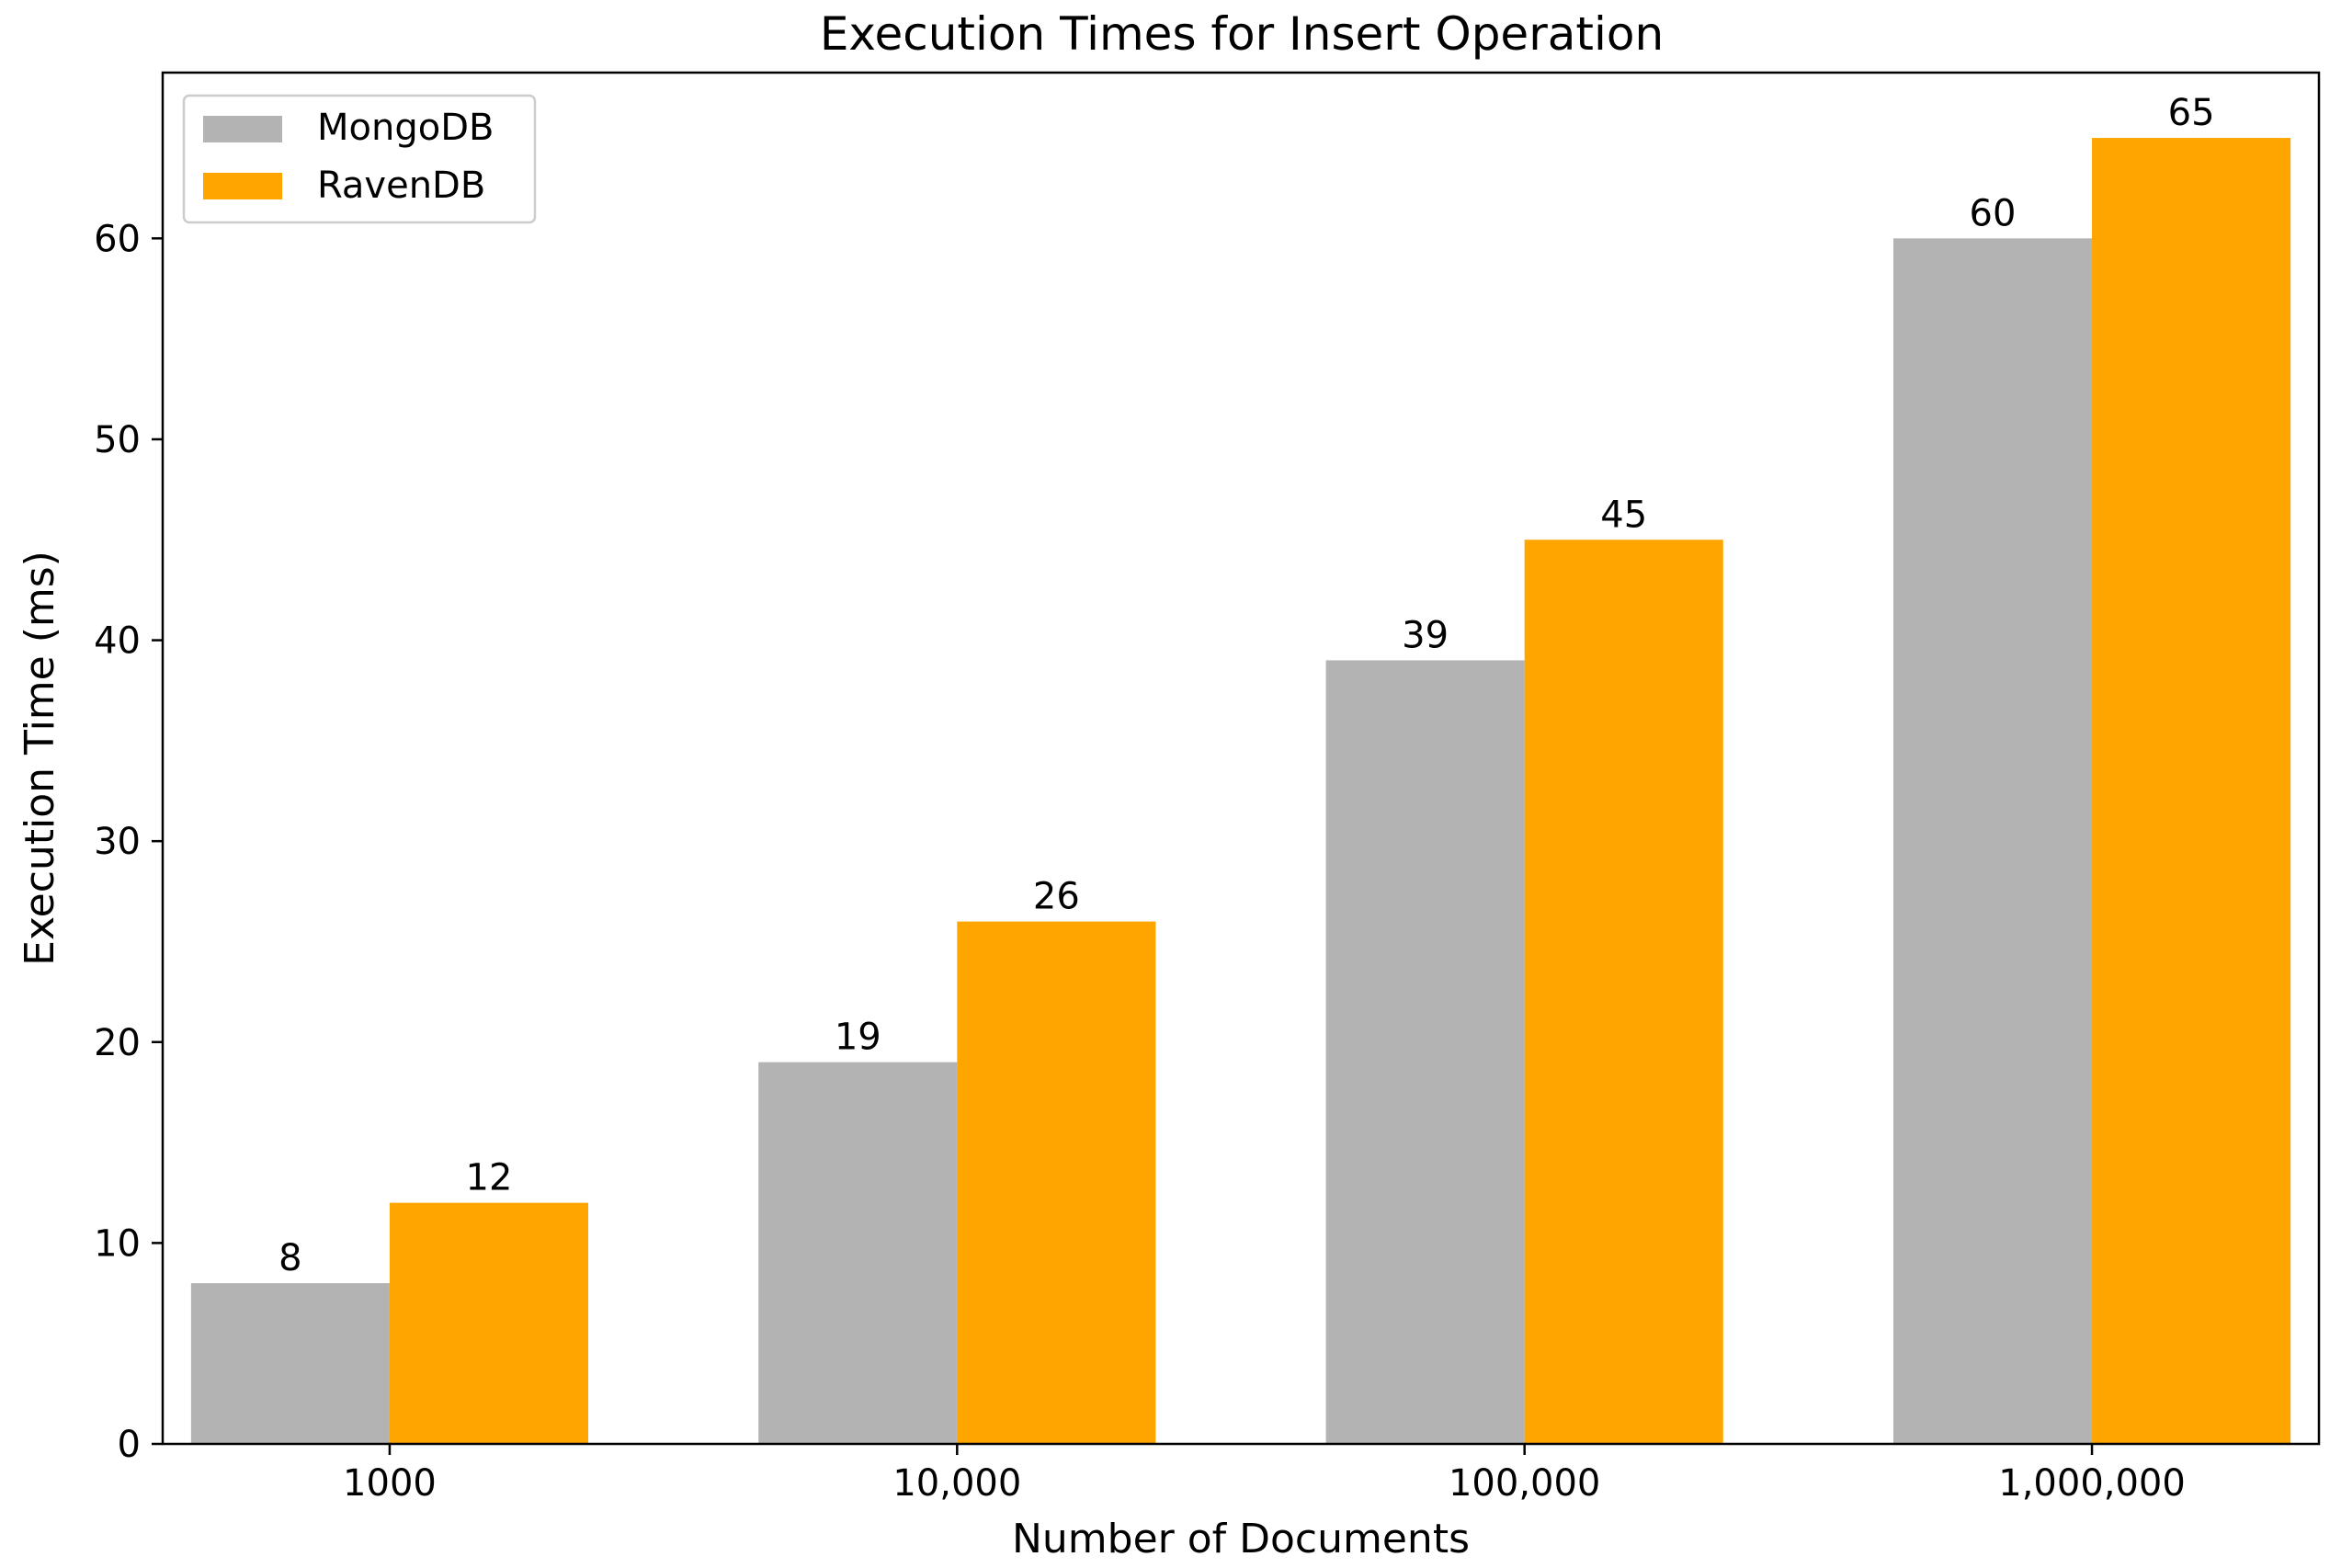 Image resolution: width=2341 pixels, height=1568 pixels. What do you see at coordinates (242, 186) in the screenshot?
I see `legend-swatch-ravendb` at bounding box center [242, 186].